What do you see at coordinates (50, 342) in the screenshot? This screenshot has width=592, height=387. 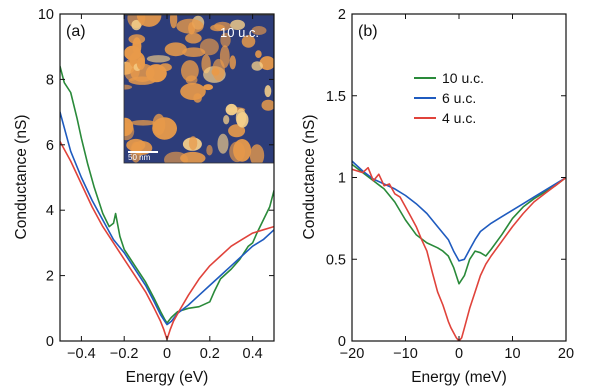 I see `chart-a-ytick-label: 0` at bounding box center [50, 342].